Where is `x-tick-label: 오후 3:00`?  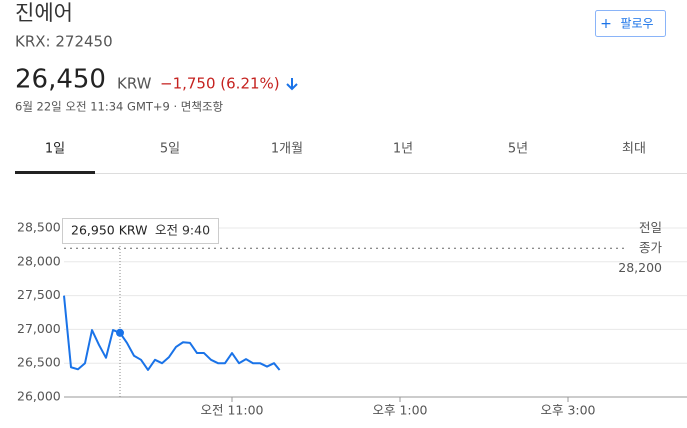 x-tick-label: 오후 3:00 is located at coordinates (567, 410).